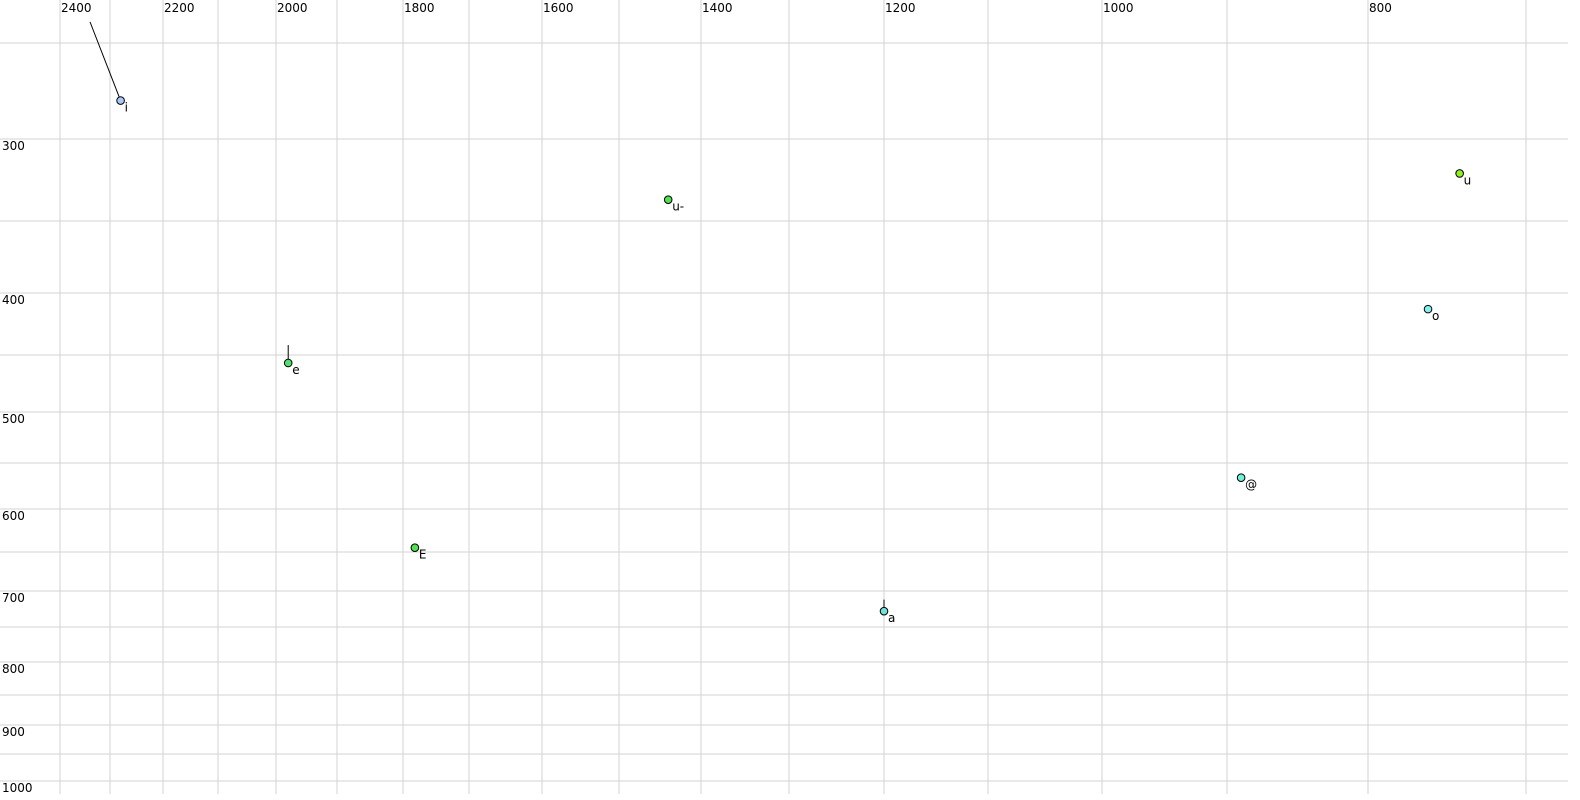 This screenshot has height=800, width=1580. Describe the element at coordinates (295, 370) in the screenshot. I see `point-label: e` at that location.